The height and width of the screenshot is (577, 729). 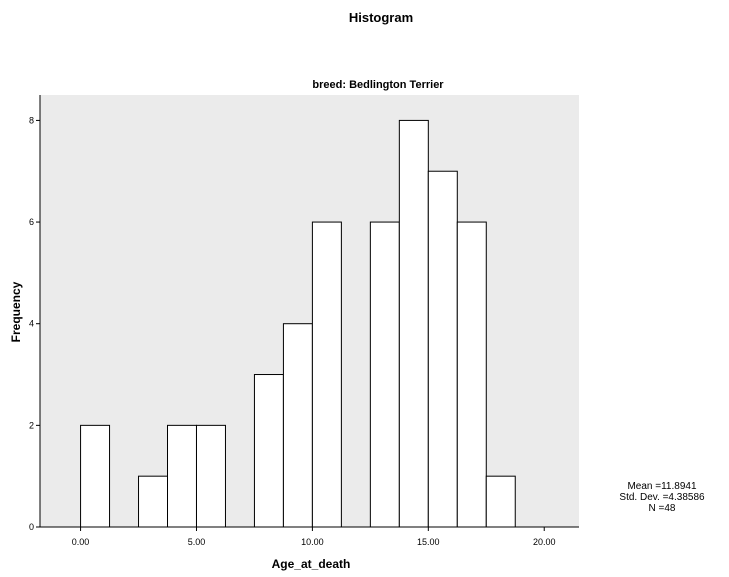 What do you see at coordinates (31, 222) in the screenshot?
I see `y-tick-label: 6` at bounding box center [31, 222].